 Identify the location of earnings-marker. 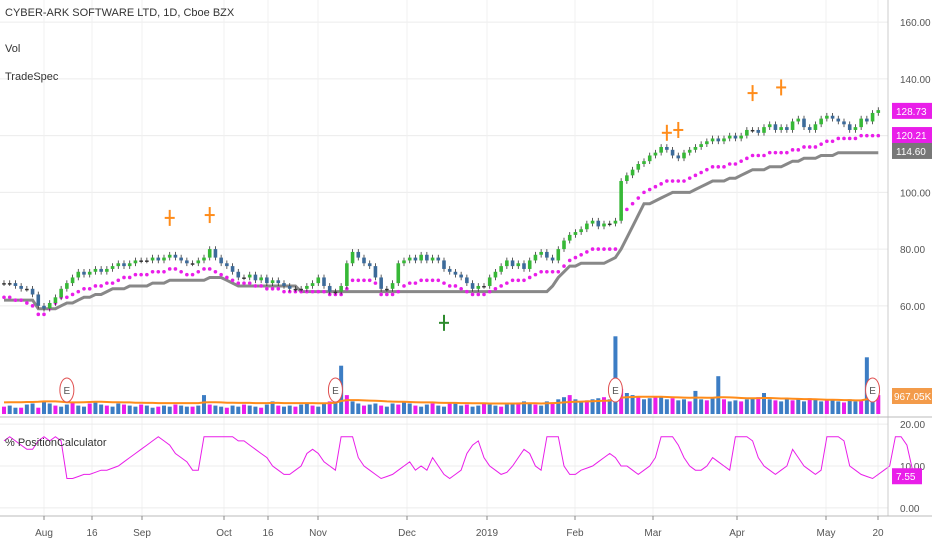
(67, 390).